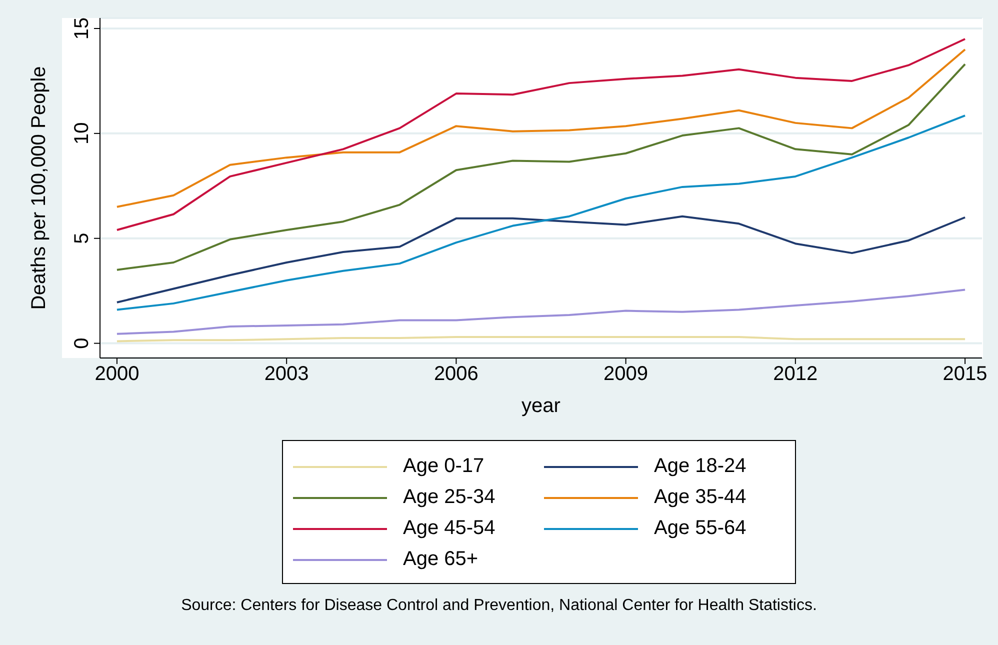 This screenshot has height=645, width=998. I want to click on legend-label: Age 45-54, so click(449, 528).